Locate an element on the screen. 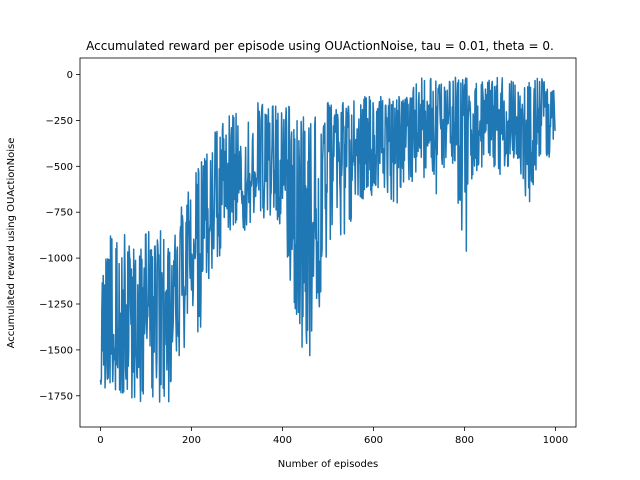 The width and height of the screenshot is (640, 480). y-tick-label: −250 is located at coordinates (59, 121).